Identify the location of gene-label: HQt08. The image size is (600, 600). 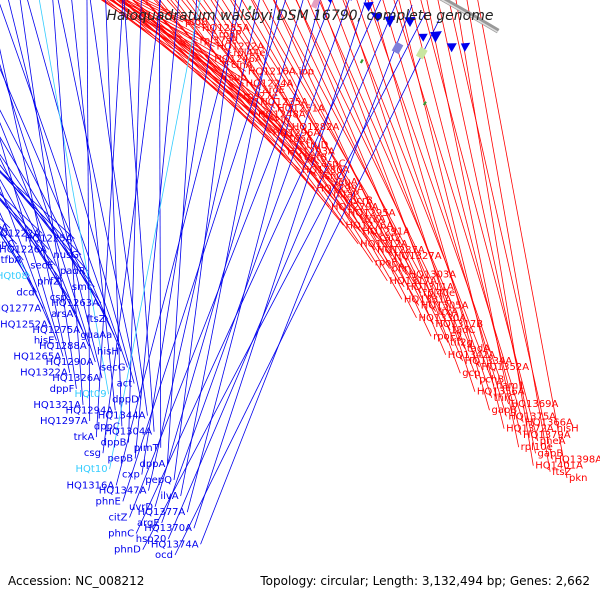
(14, 276).